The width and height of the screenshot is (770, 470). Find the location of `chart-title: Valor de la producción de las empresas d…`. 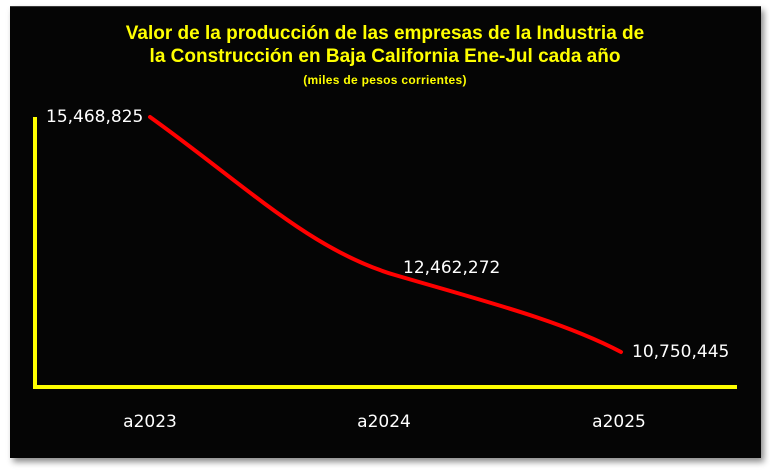

chart-title: Valor de la producción de las empresas d… is located at coordinates (385, 45).